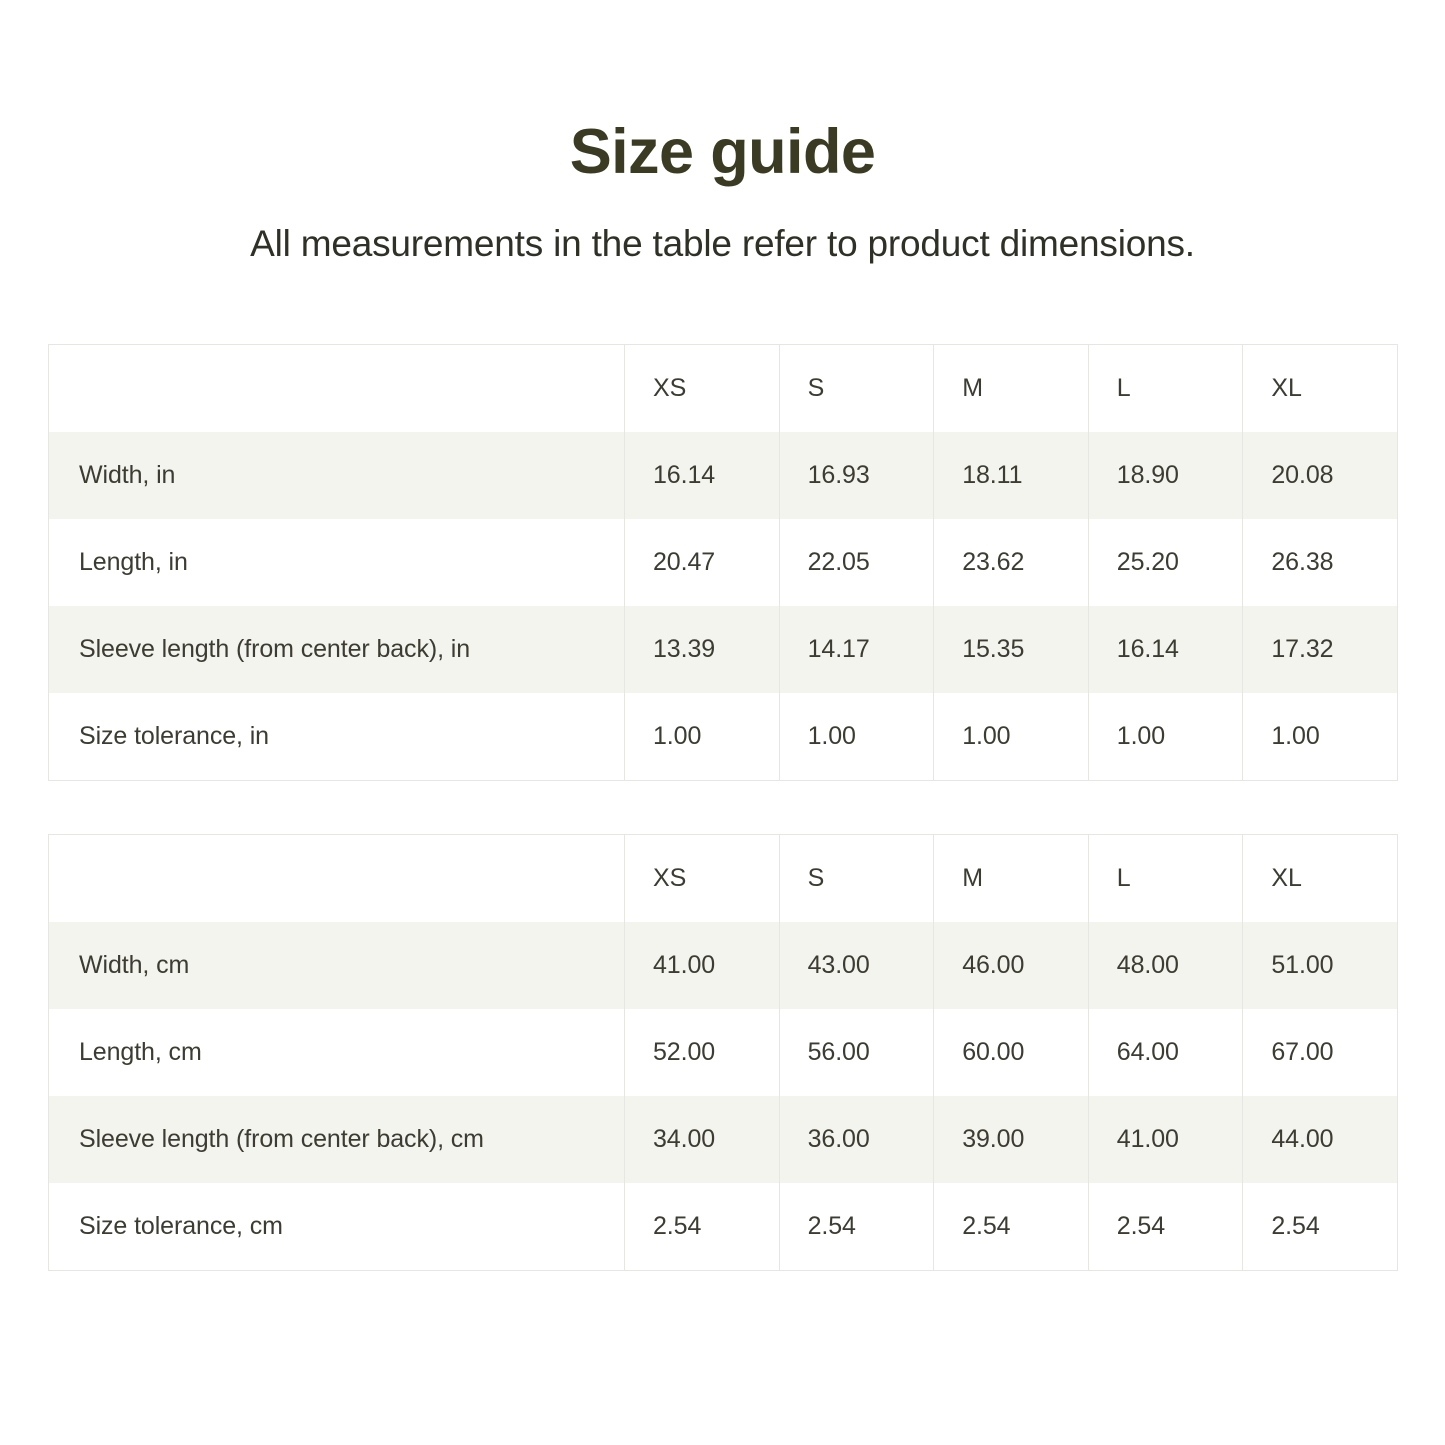  What do you see at coordinates (722, 152) in the screenshot?
I see `page-title: Size guide` at bounding box center [722, 152].